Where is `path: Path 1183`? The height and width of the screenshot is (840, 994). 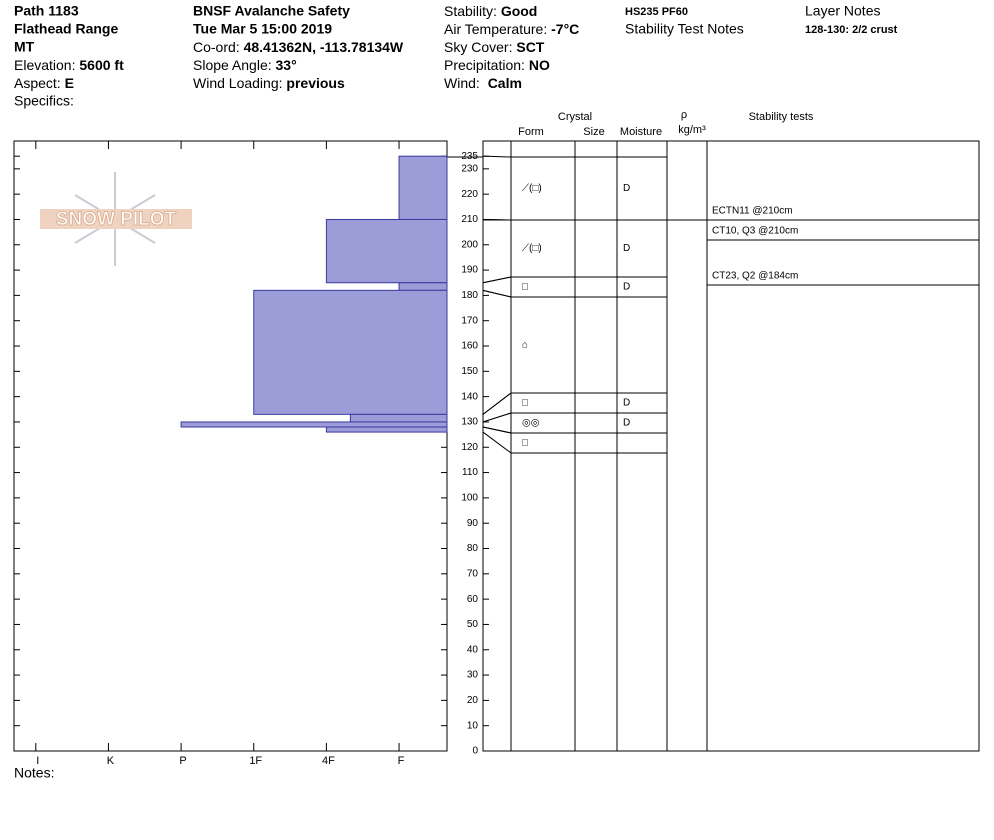 path: Path 1183 is located at coordinates (46, 11).